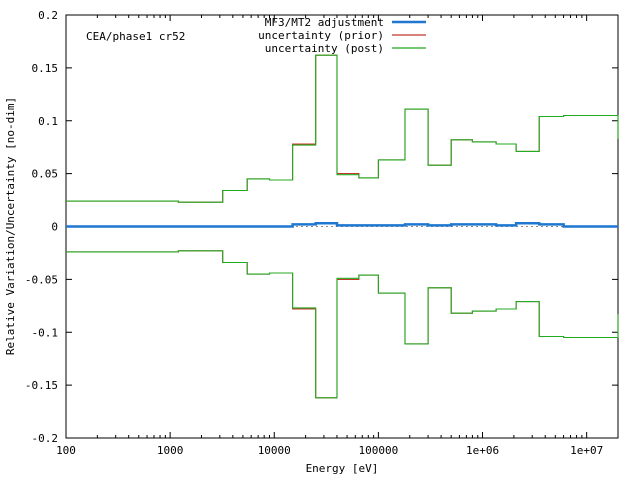 The height and width of the screenshot is (480, 640). What do you see at coordinates (324, 22) in the screenshot?
I see `legend-label: MF3/MT2 adjustment` at bounding box center [324, 22].